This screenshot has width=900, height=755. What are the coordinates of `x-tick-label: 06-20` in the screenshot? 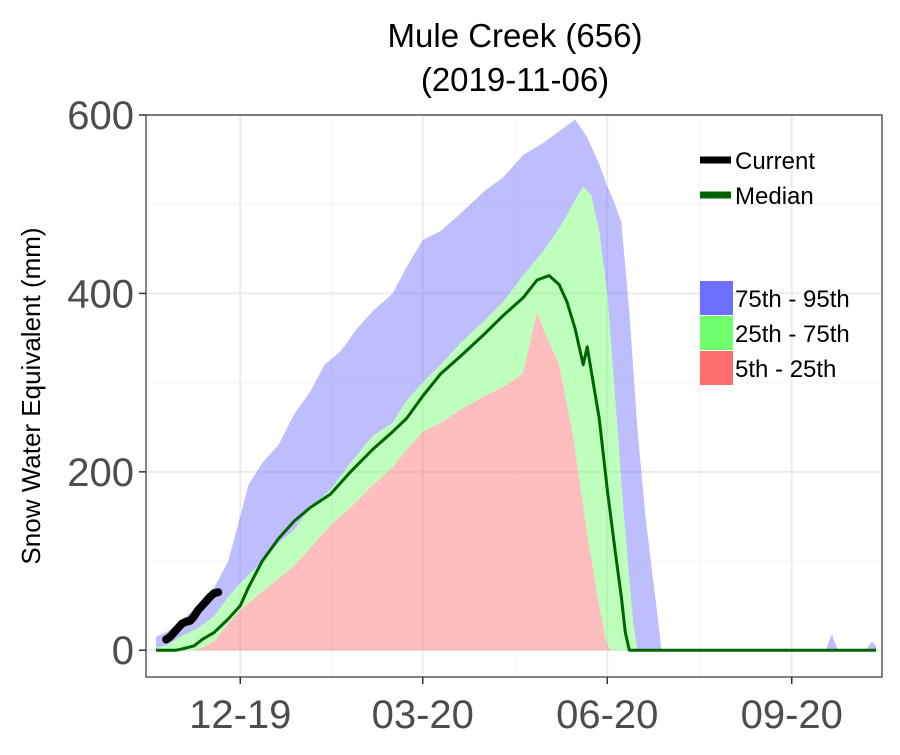 It's located at (607, 715).